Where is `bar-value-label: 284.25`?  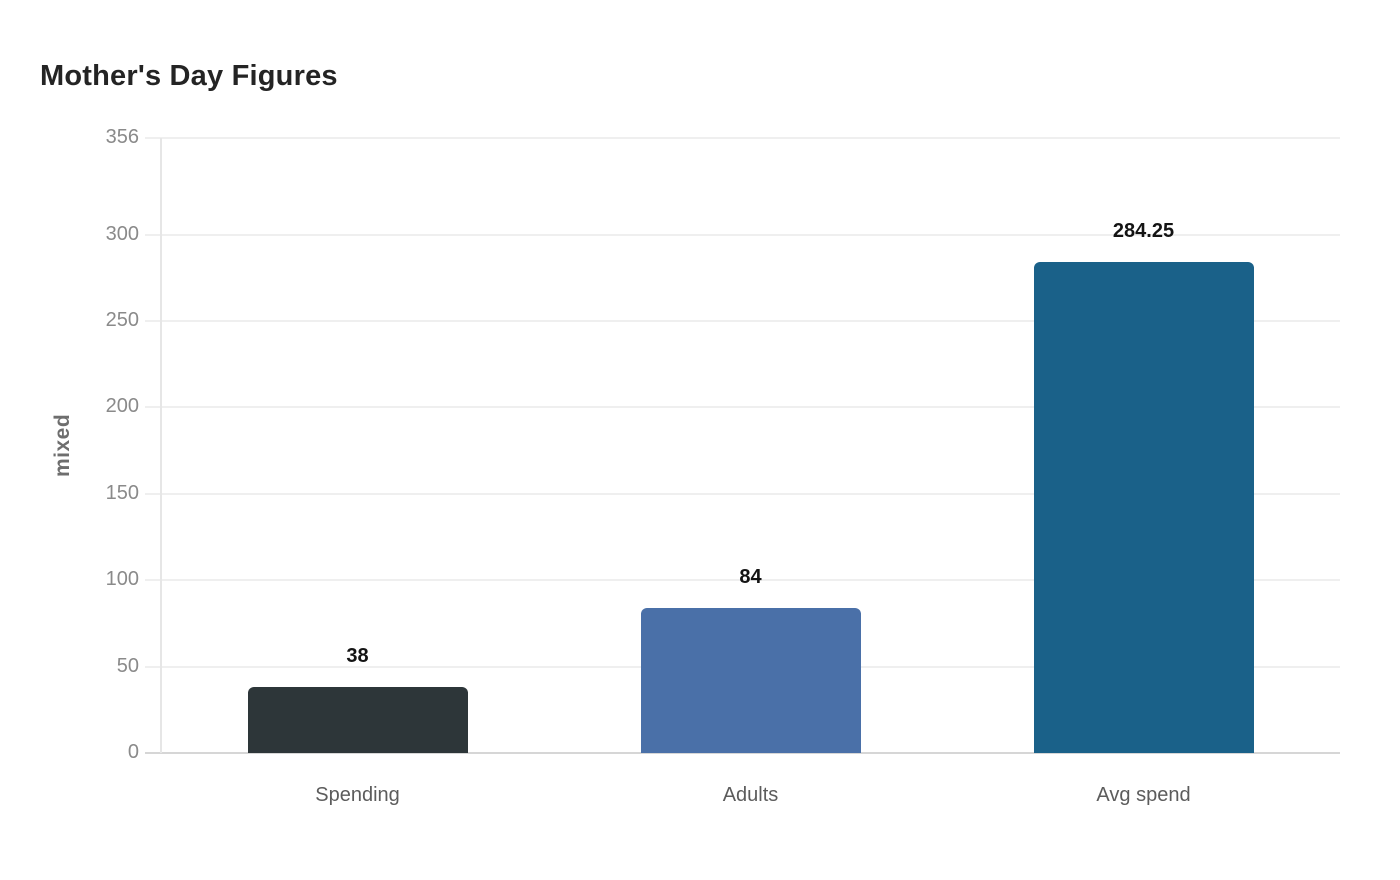 bar-value-label: 284.25 is located at coordinates (1143, 230).